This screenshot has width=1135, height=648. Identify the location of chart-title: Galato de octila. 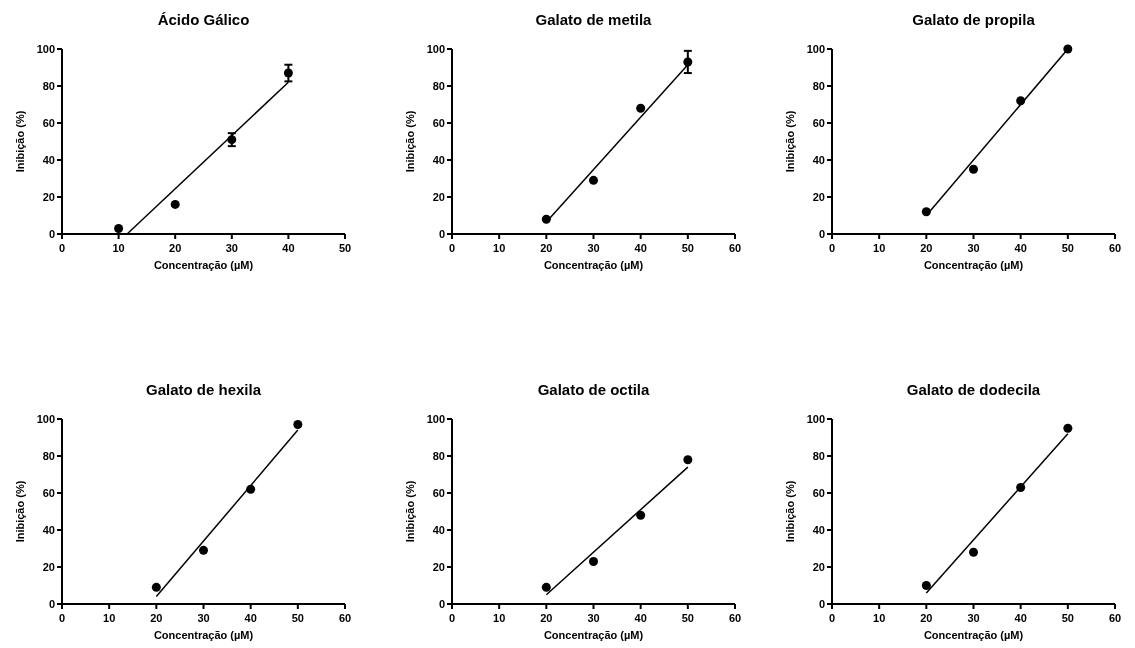
(593, 389).